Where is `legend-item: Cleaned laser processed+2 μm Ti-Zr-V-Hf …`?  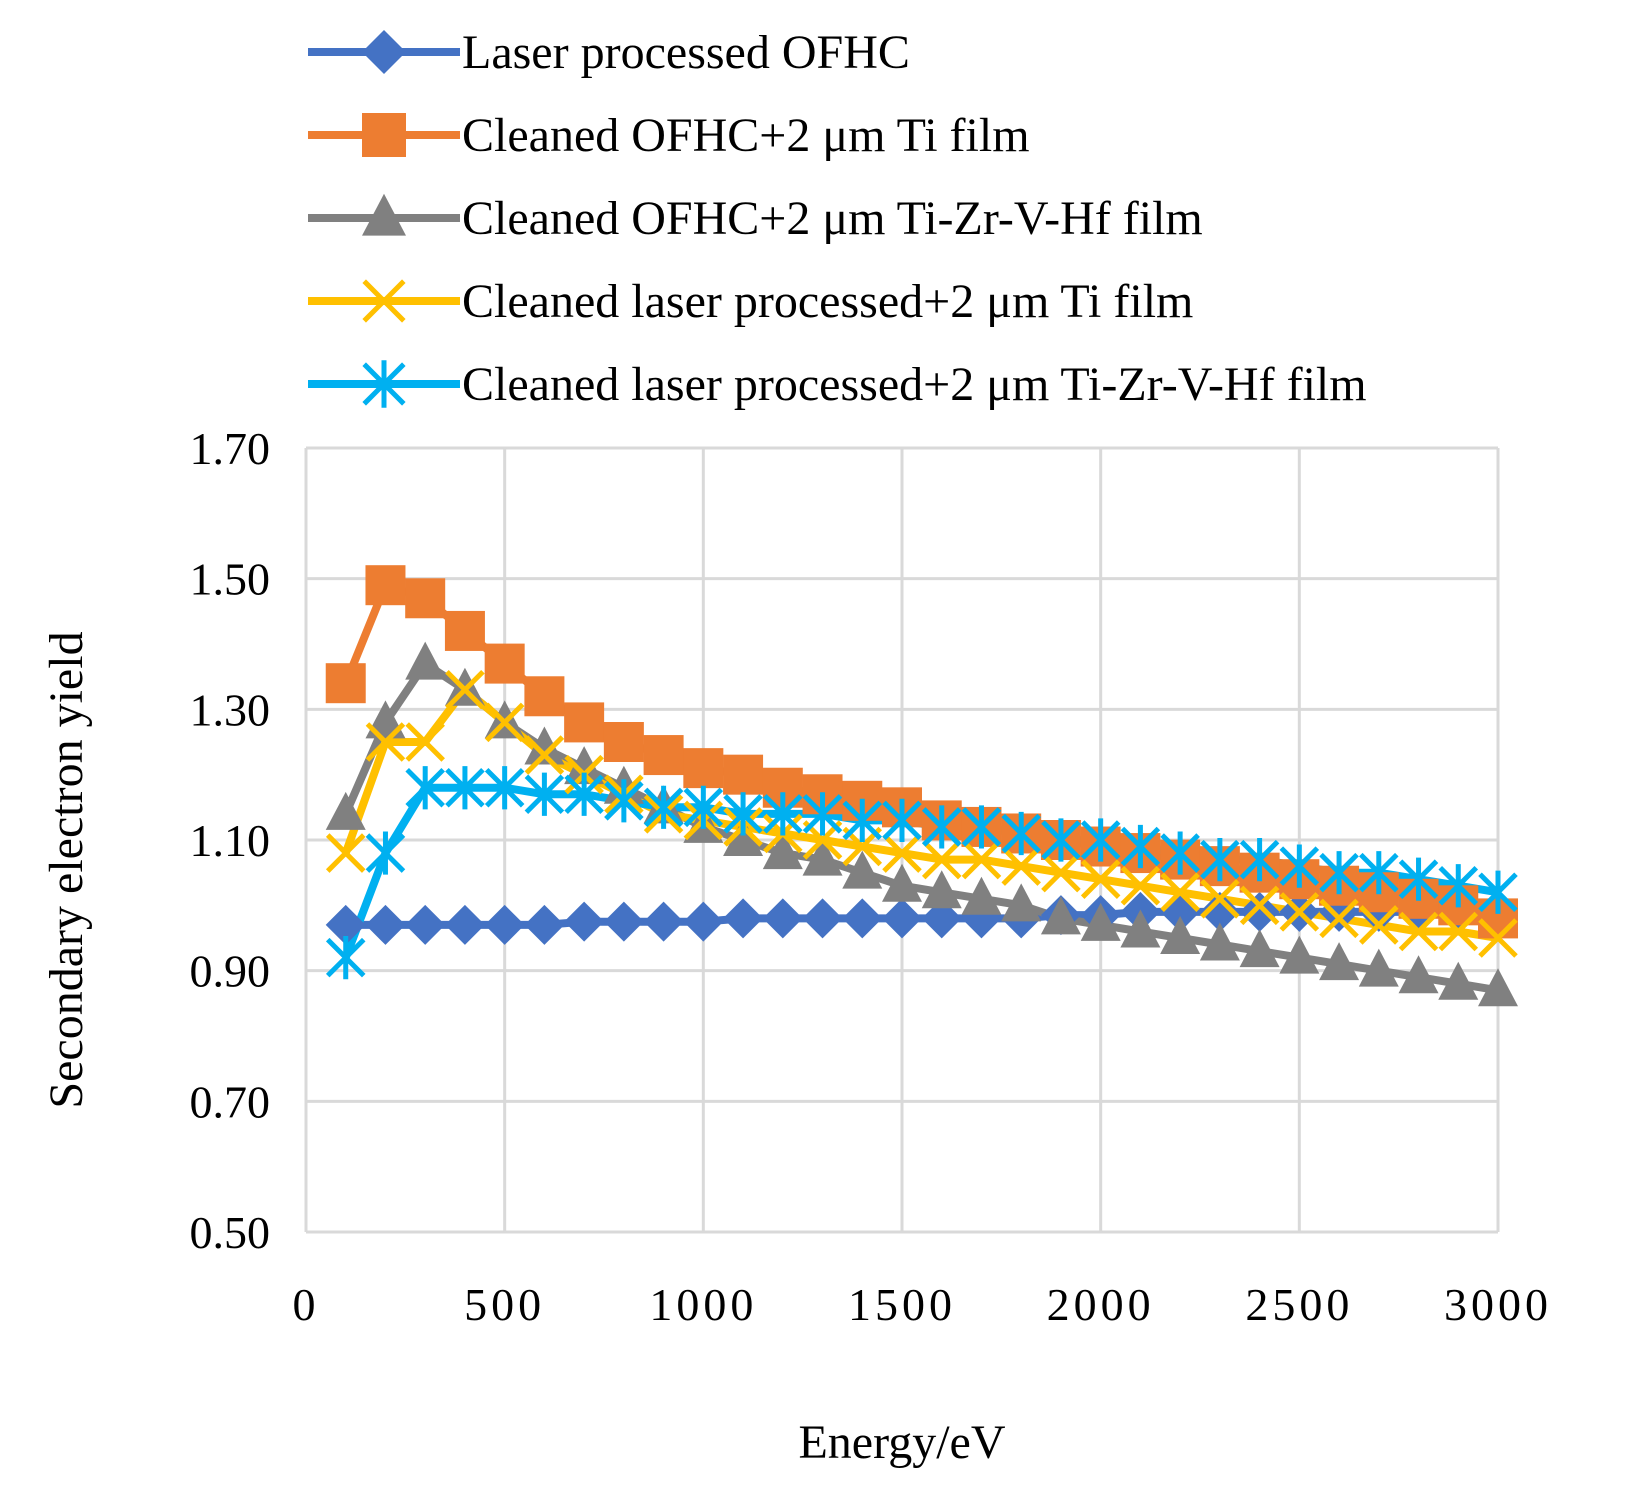 legend-item: Cleaned laser processed+2 μm Ti-Zr-V-Hf … is located at coordinates (837, 384).